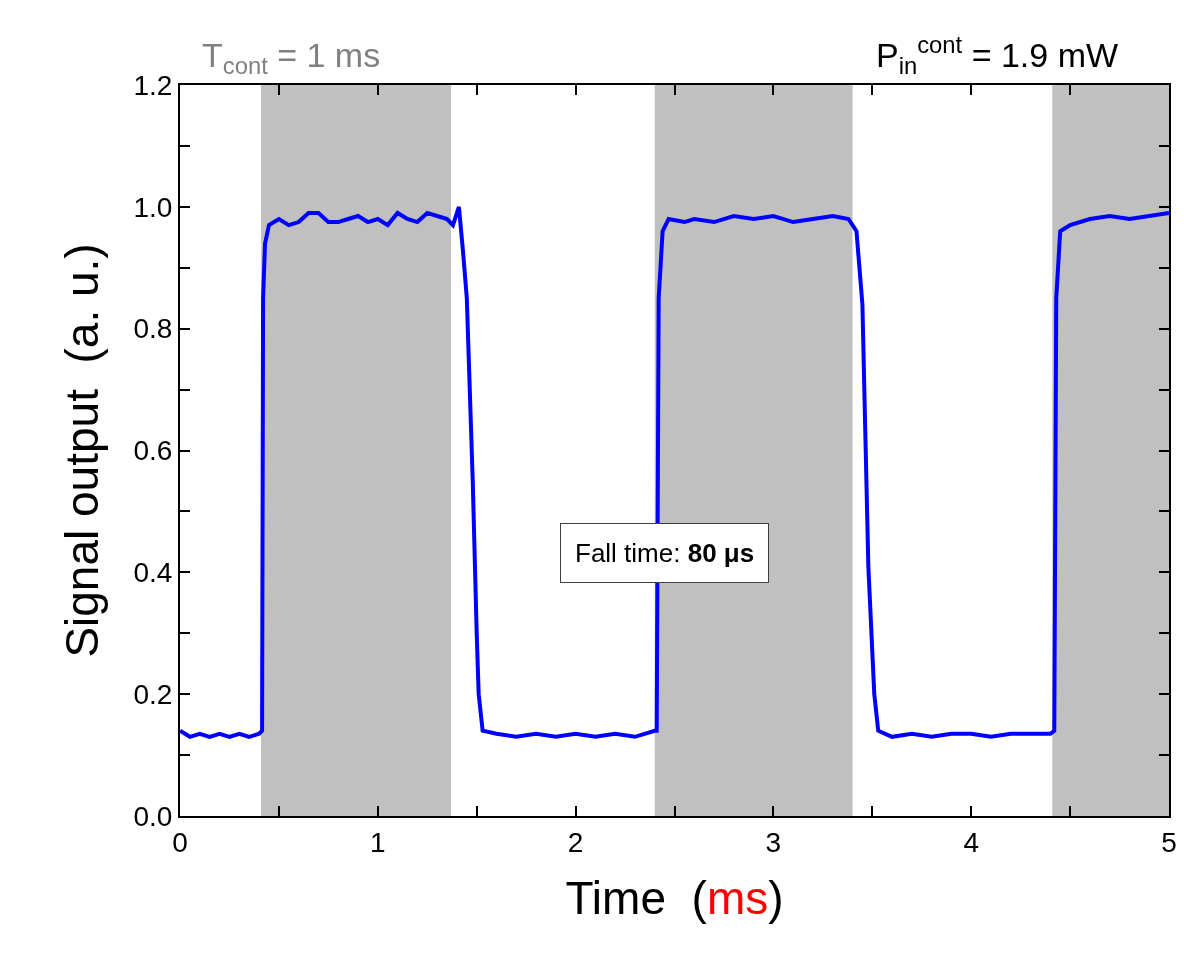 This screenshot has width=1189, height=968. I want to click on x-tick-label: 2, so click(575, 842).